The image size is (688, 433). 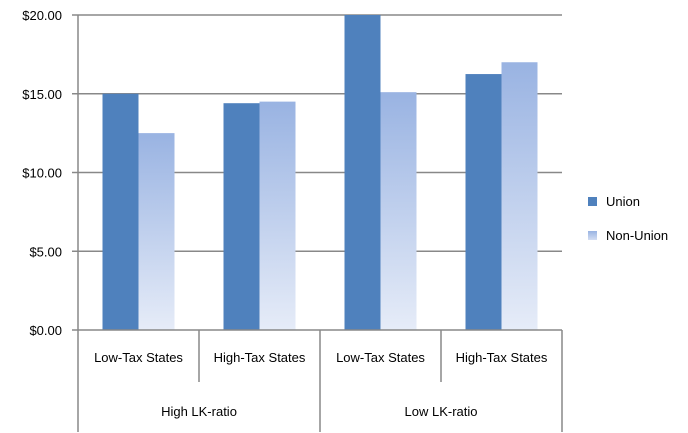 I want to click on y-tick-label-2: $10.00, so click(x=42, y=173).